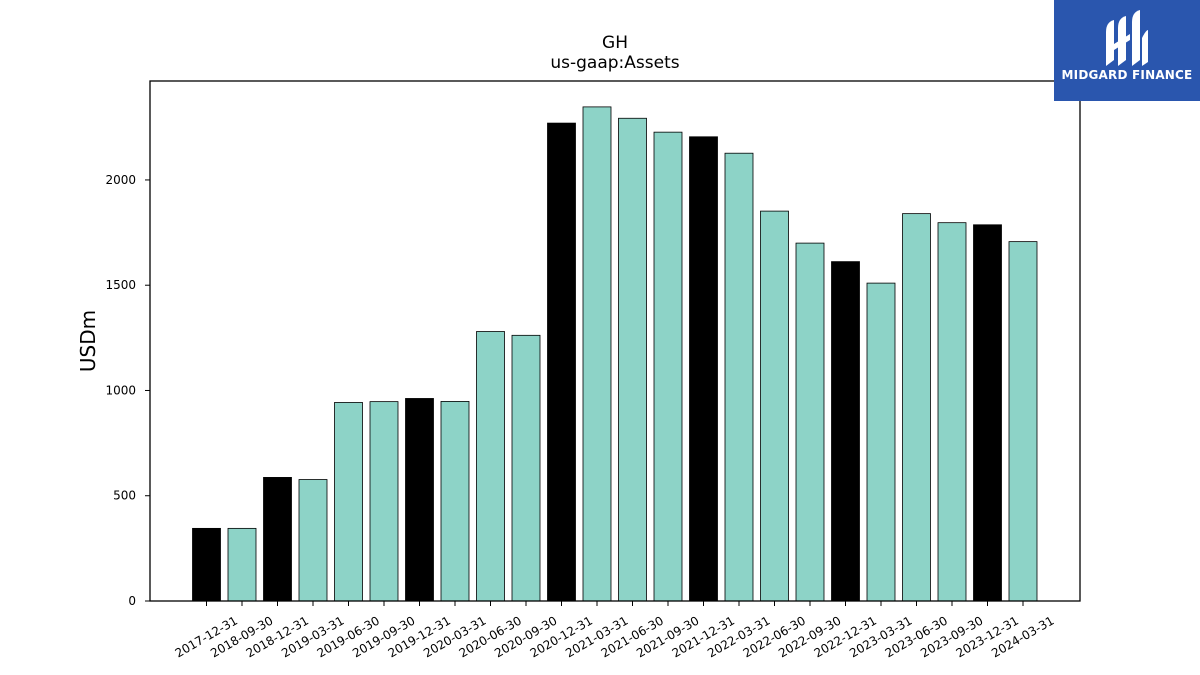  What do you see at coordinates (88, 341) in the screenshot?
I see `y-axis-label: USDm` at bounding box center [88, 341].